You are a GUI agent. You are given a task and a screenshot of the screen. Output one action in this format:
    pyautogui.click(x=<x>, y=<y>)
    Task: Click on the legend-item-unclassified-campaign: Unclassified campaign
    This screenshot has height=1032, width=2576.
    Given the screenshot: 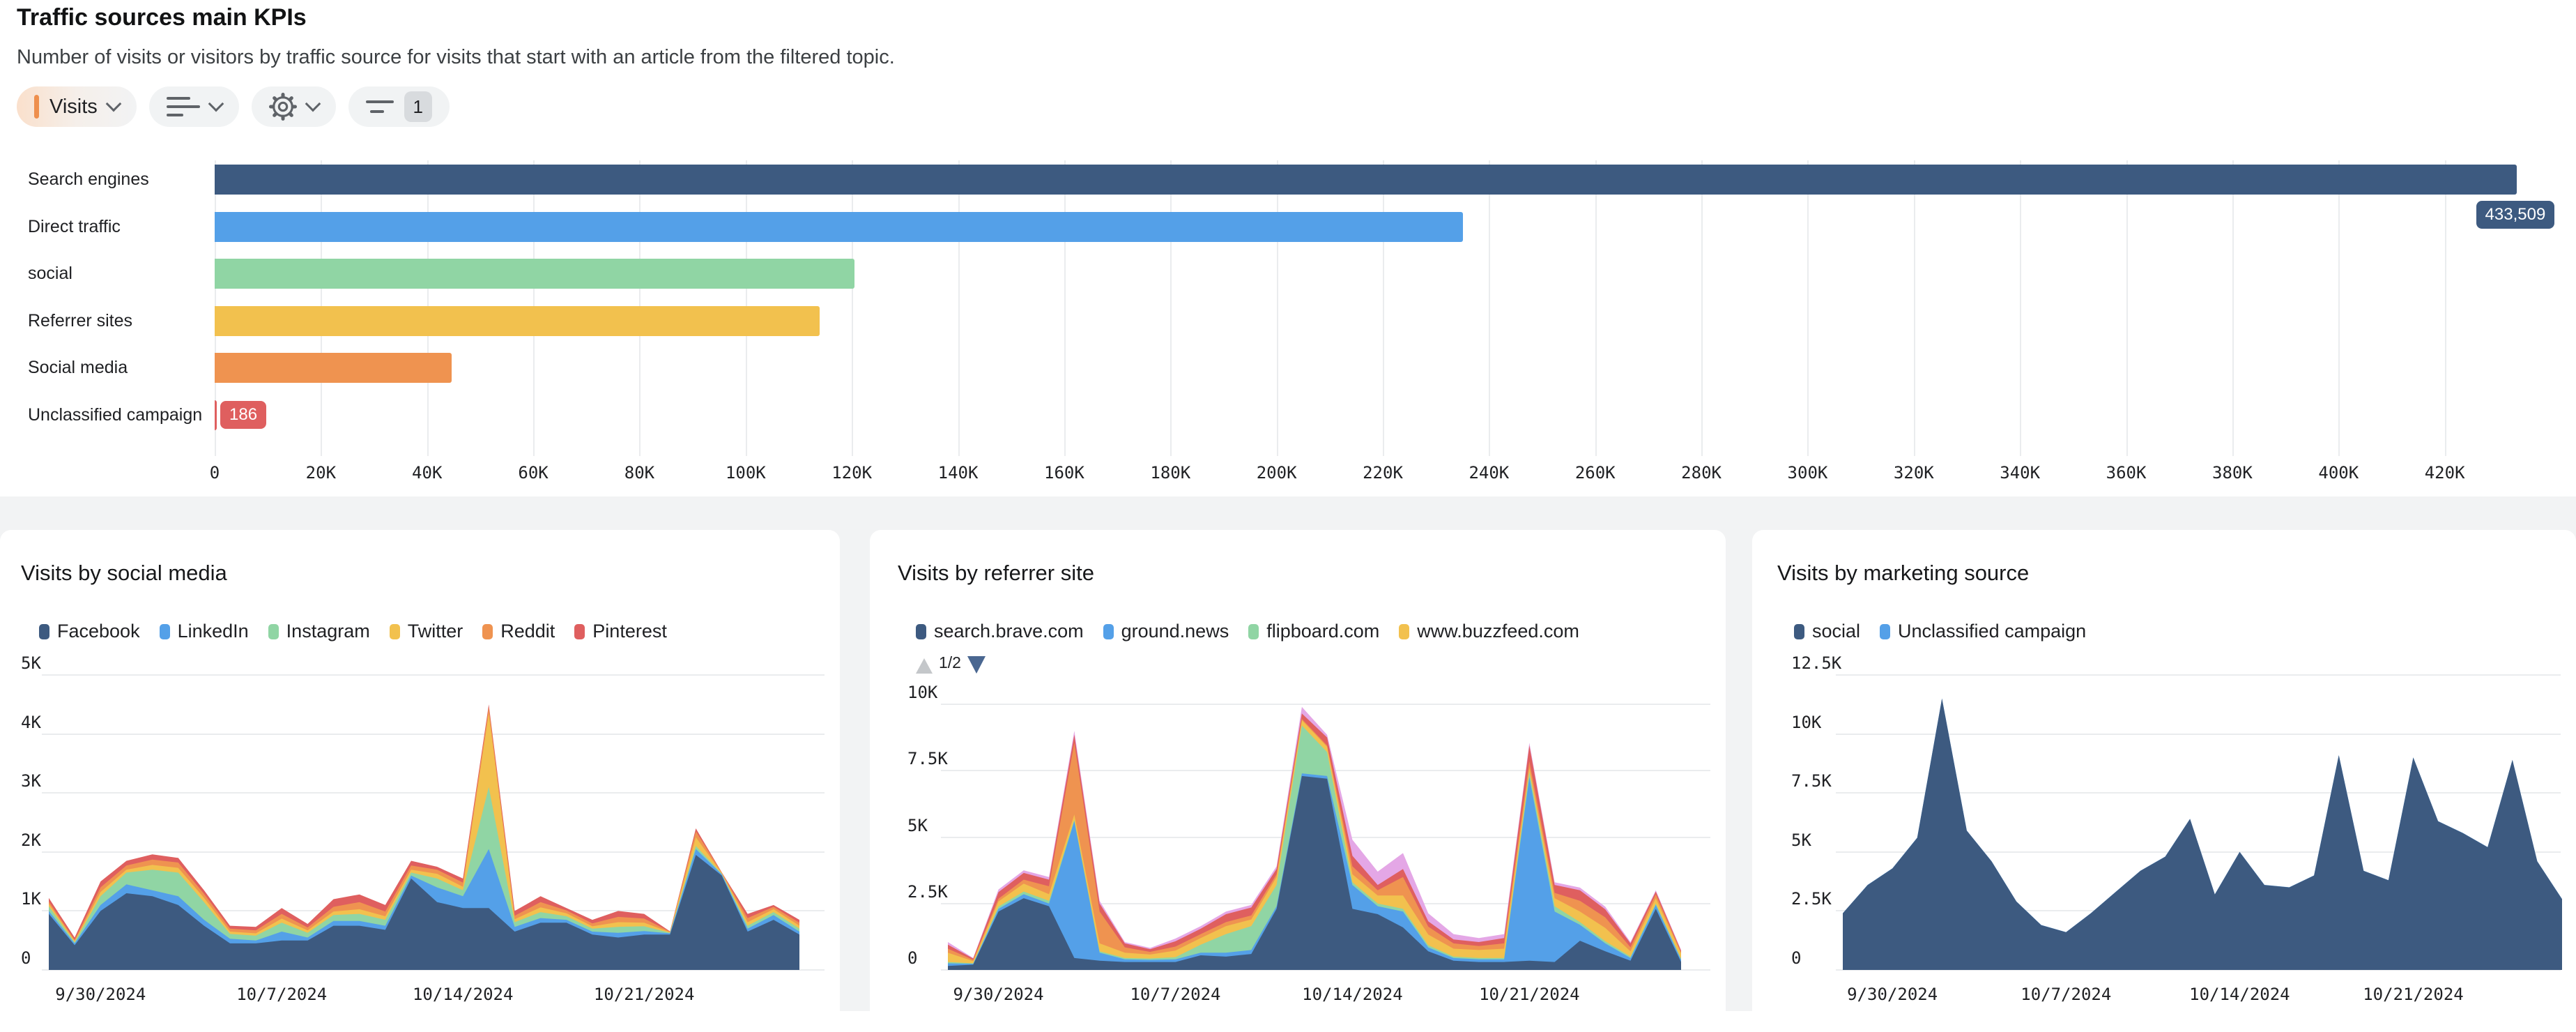 What is the action you would take?
    pyautogui.click(x=1983, y=631)
    